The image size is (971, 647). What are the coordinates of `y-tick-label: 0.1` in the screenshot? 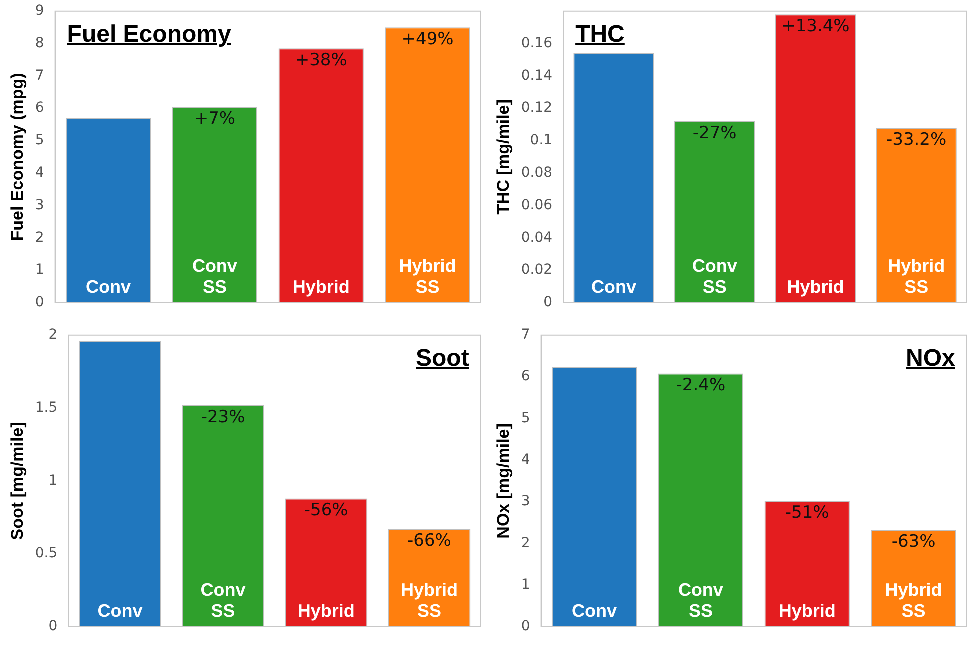 It's located at (541, 140).